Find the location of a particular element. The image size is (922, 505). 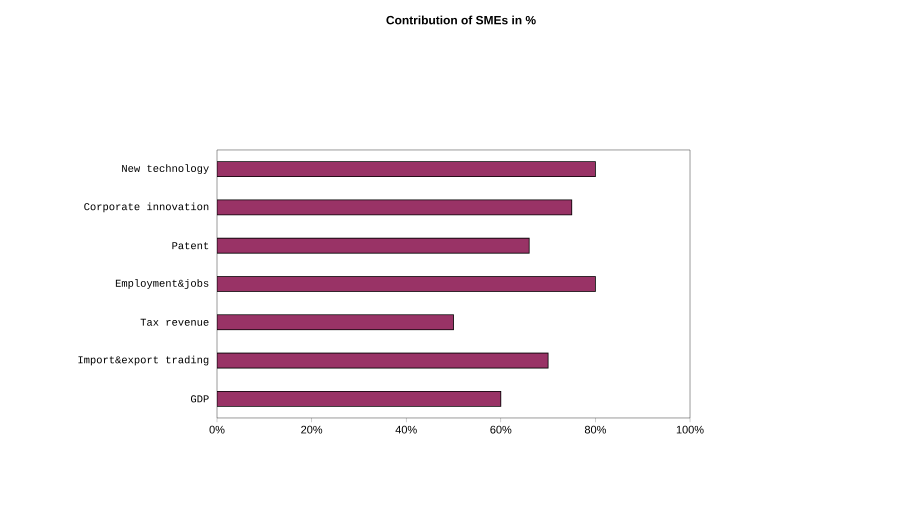

x-tick-label: 80% is located at coordinates (595, 430).